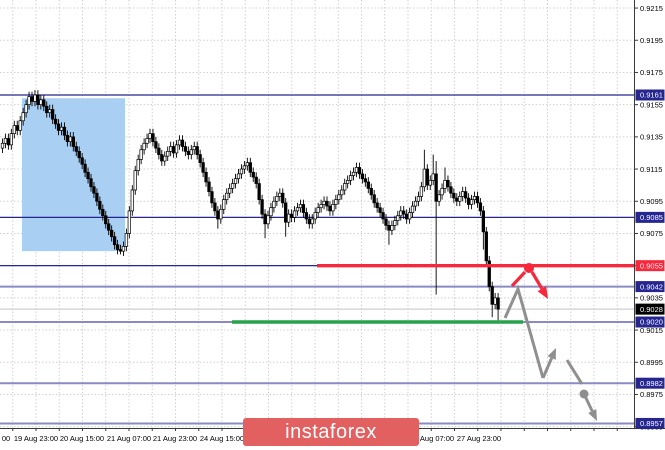 Image resolution: width=665 pixels, height=450 pixels. I want to click on svg-text: 0.9042, so click(651, 286).